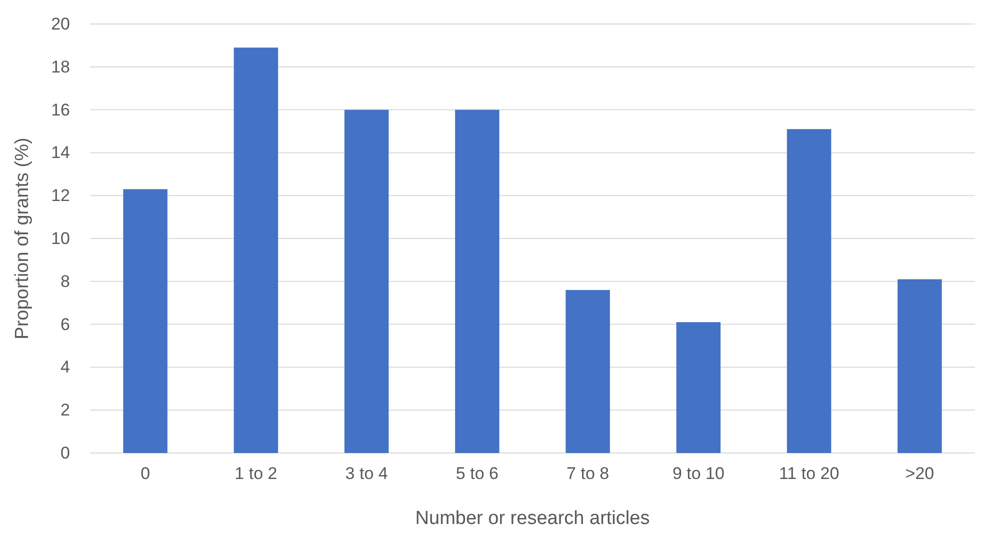  Describe the element at coordinates (366, 474) in the screenshot. I see `x-tick-label: 3 to 4` at that location.